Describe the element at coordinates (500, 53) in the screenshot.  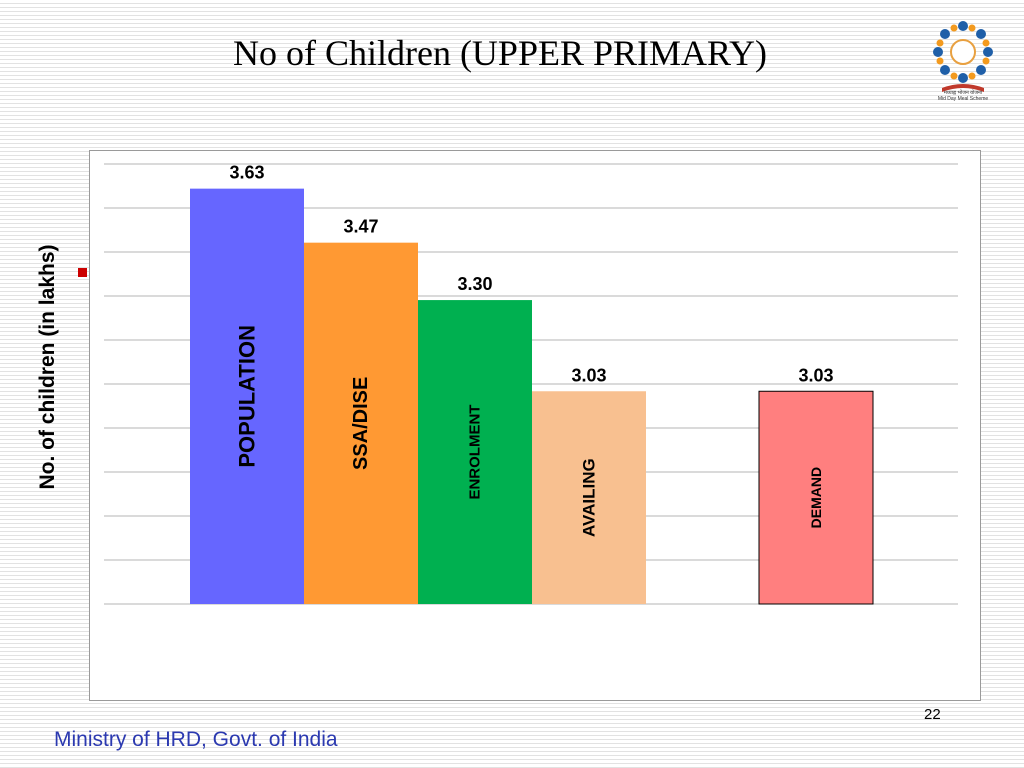
I see `slide-title: No of Children (UPPER PRIMARY)` at that location.